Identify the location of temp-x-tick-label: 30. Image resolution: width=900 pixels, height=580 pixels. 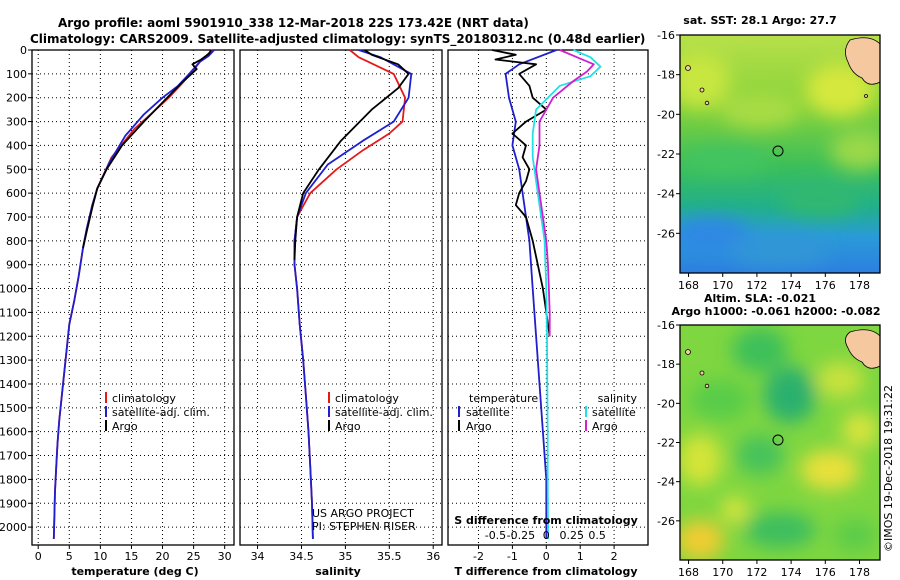
(225, 556).